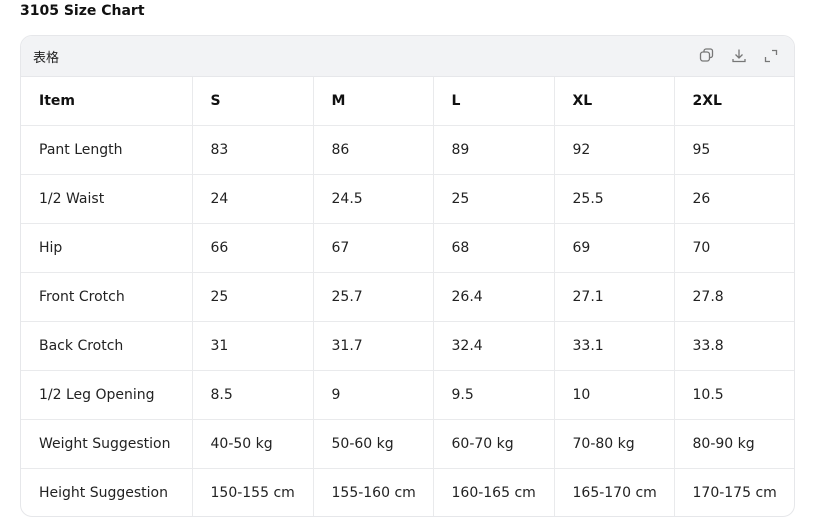 This screenshot has height=522, width=813. I want to click on table-cell: 1/2 Leg Opening, so click(107, 395).